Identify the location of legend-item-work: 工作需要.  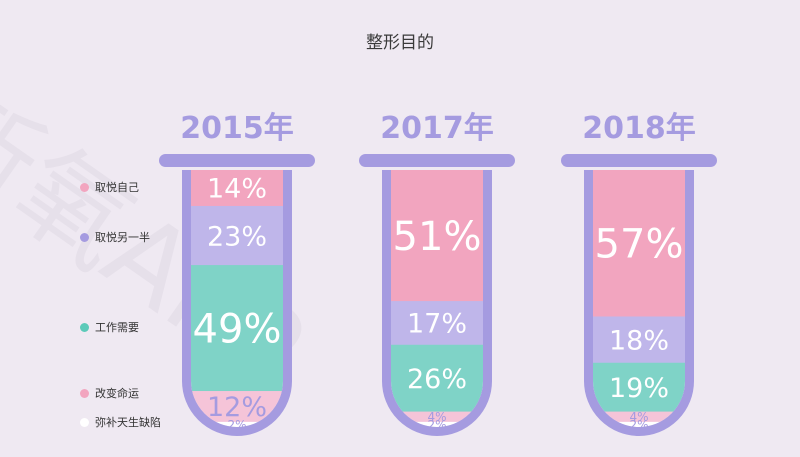
(109, 328).